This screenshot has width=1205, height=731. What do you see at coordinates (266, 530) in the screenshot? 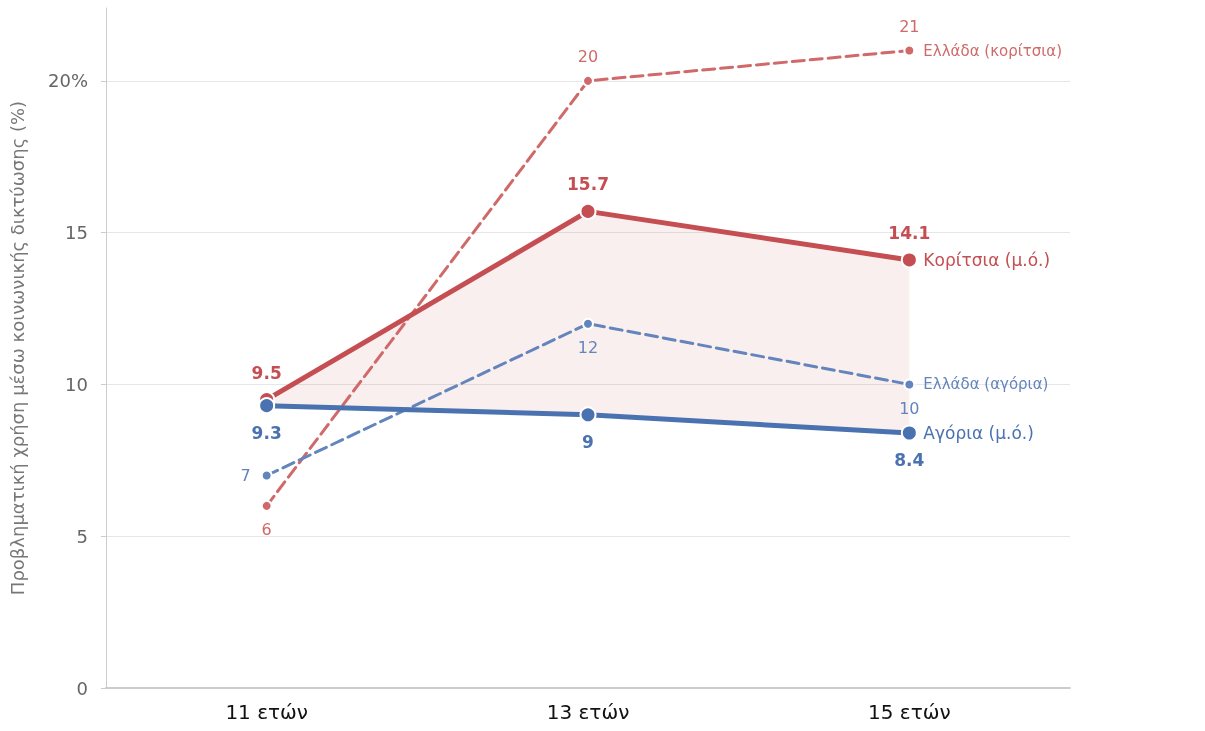
I see `data-label: 6` at bounding box center [266, 530].